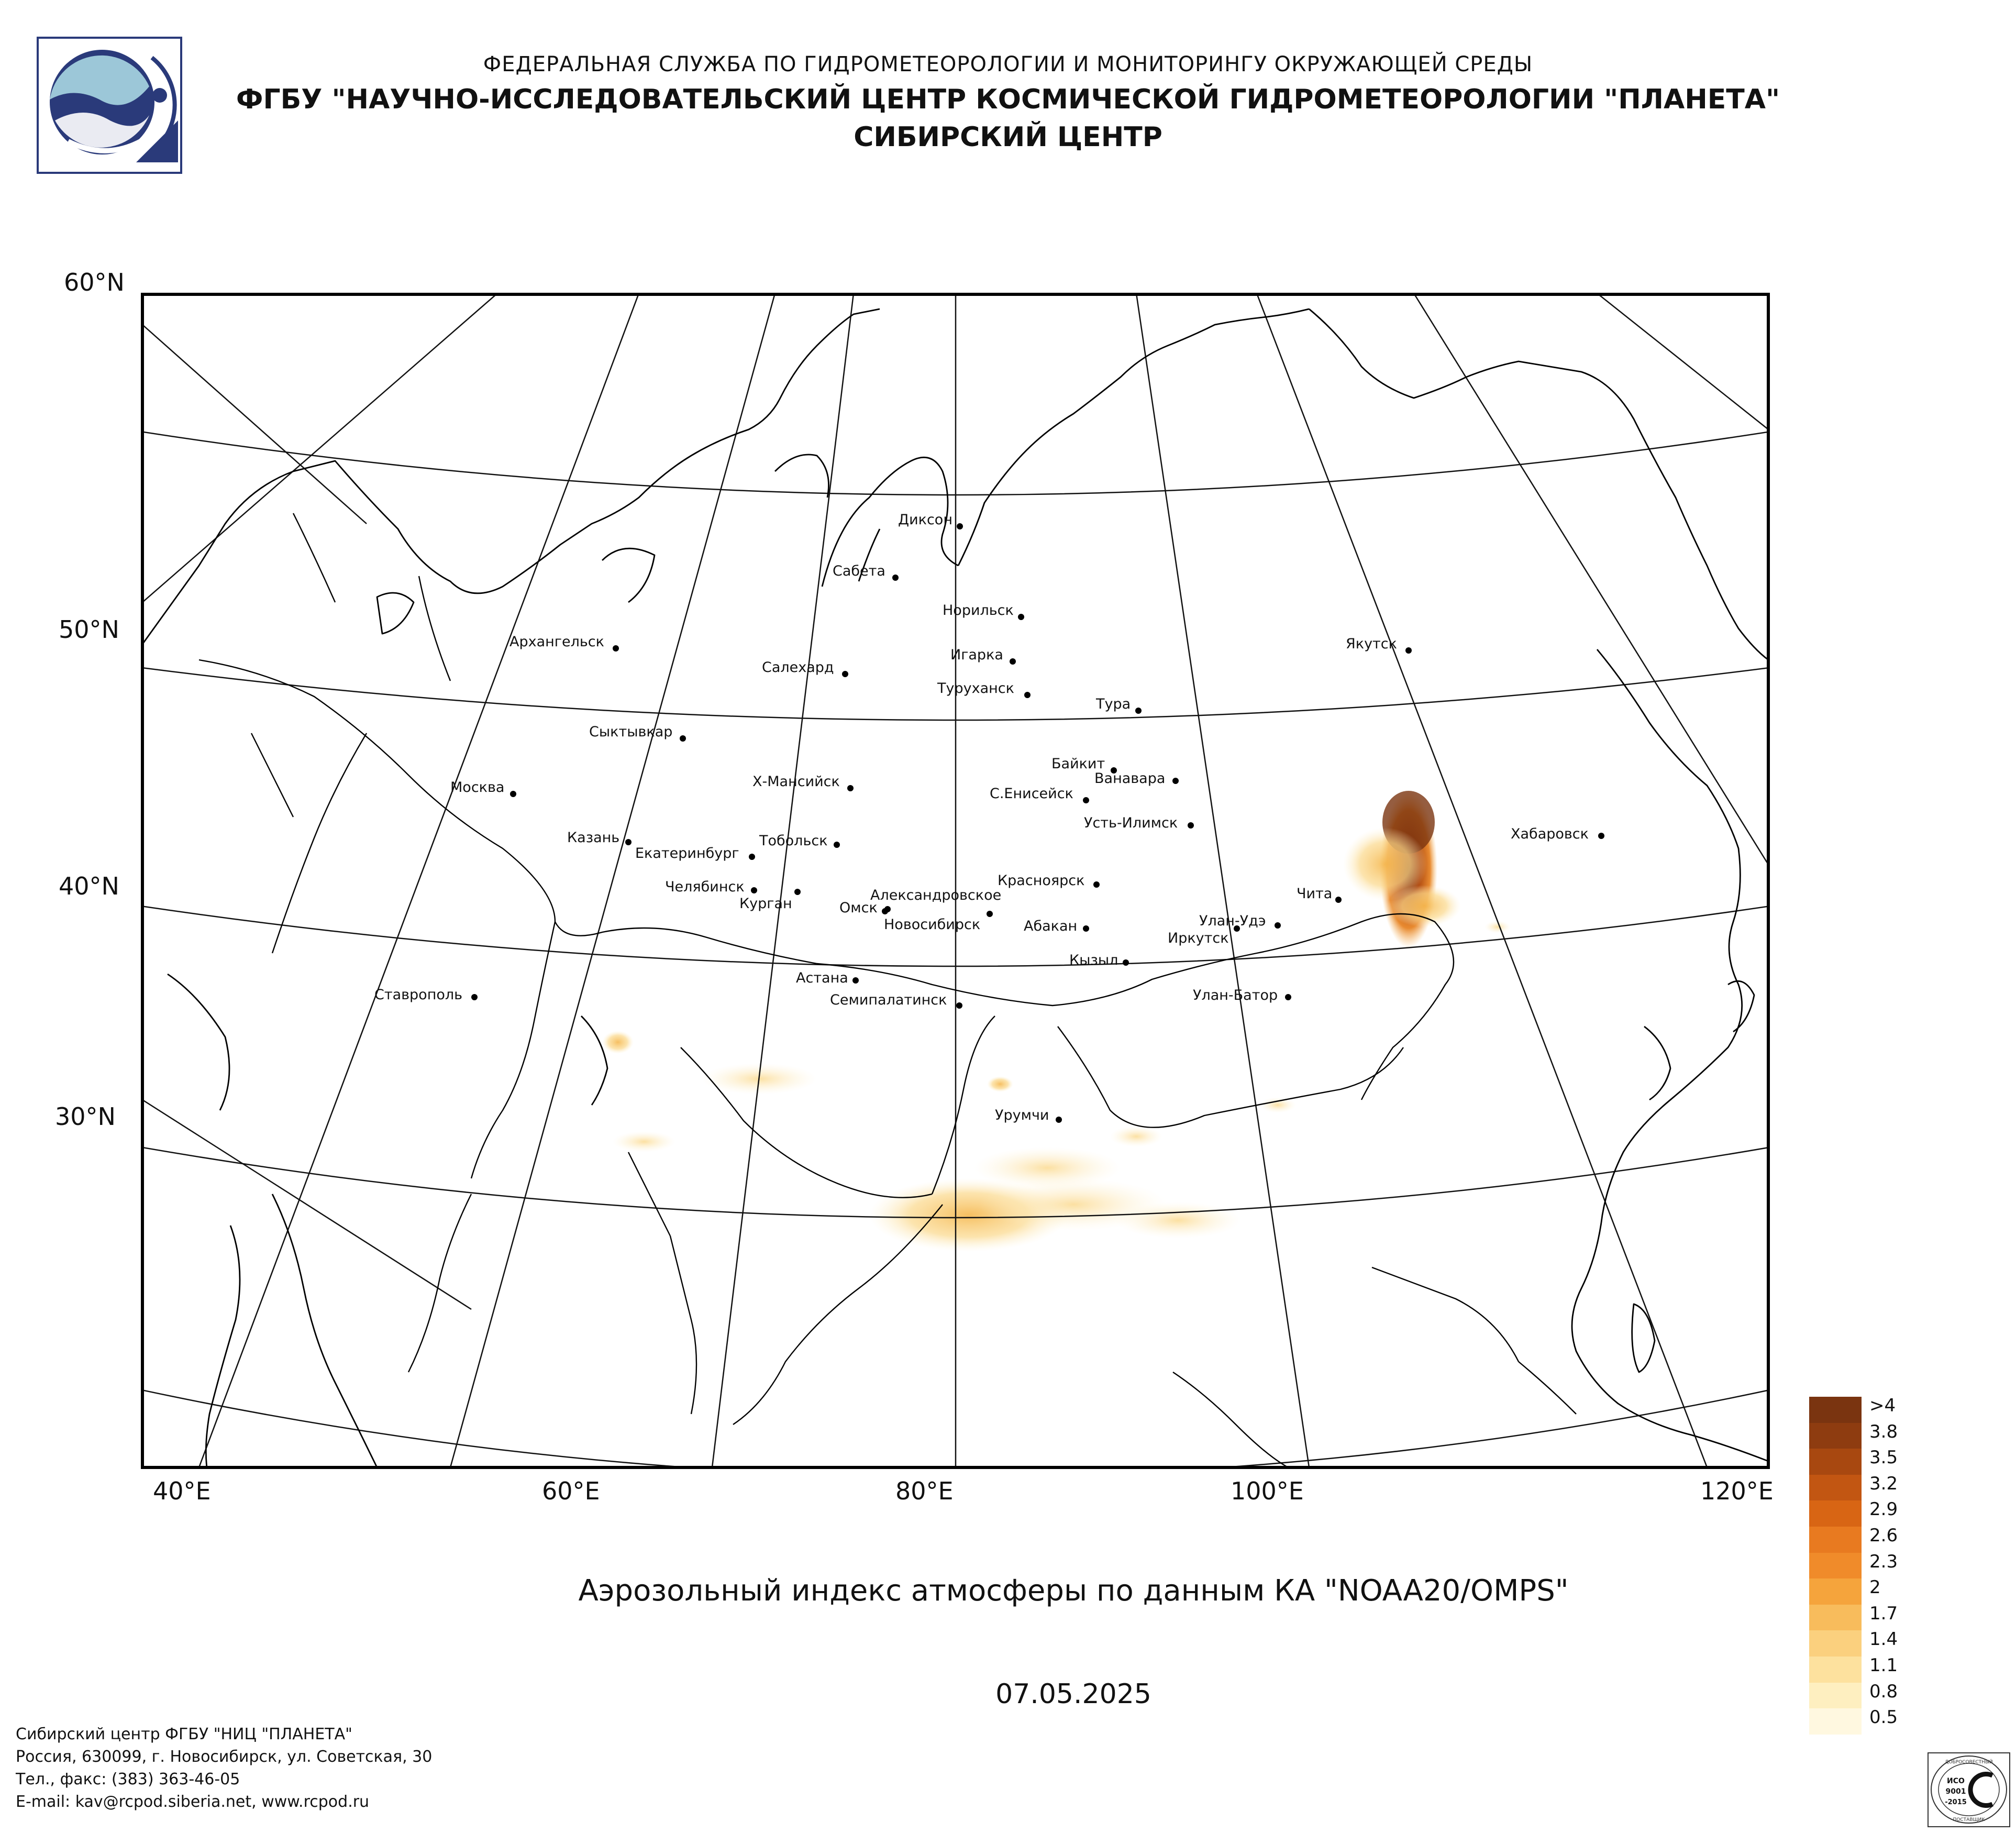 The height and width of the screenshot is (1833, 2016). I want to click on aerosol-plume, so click(1427, 869).